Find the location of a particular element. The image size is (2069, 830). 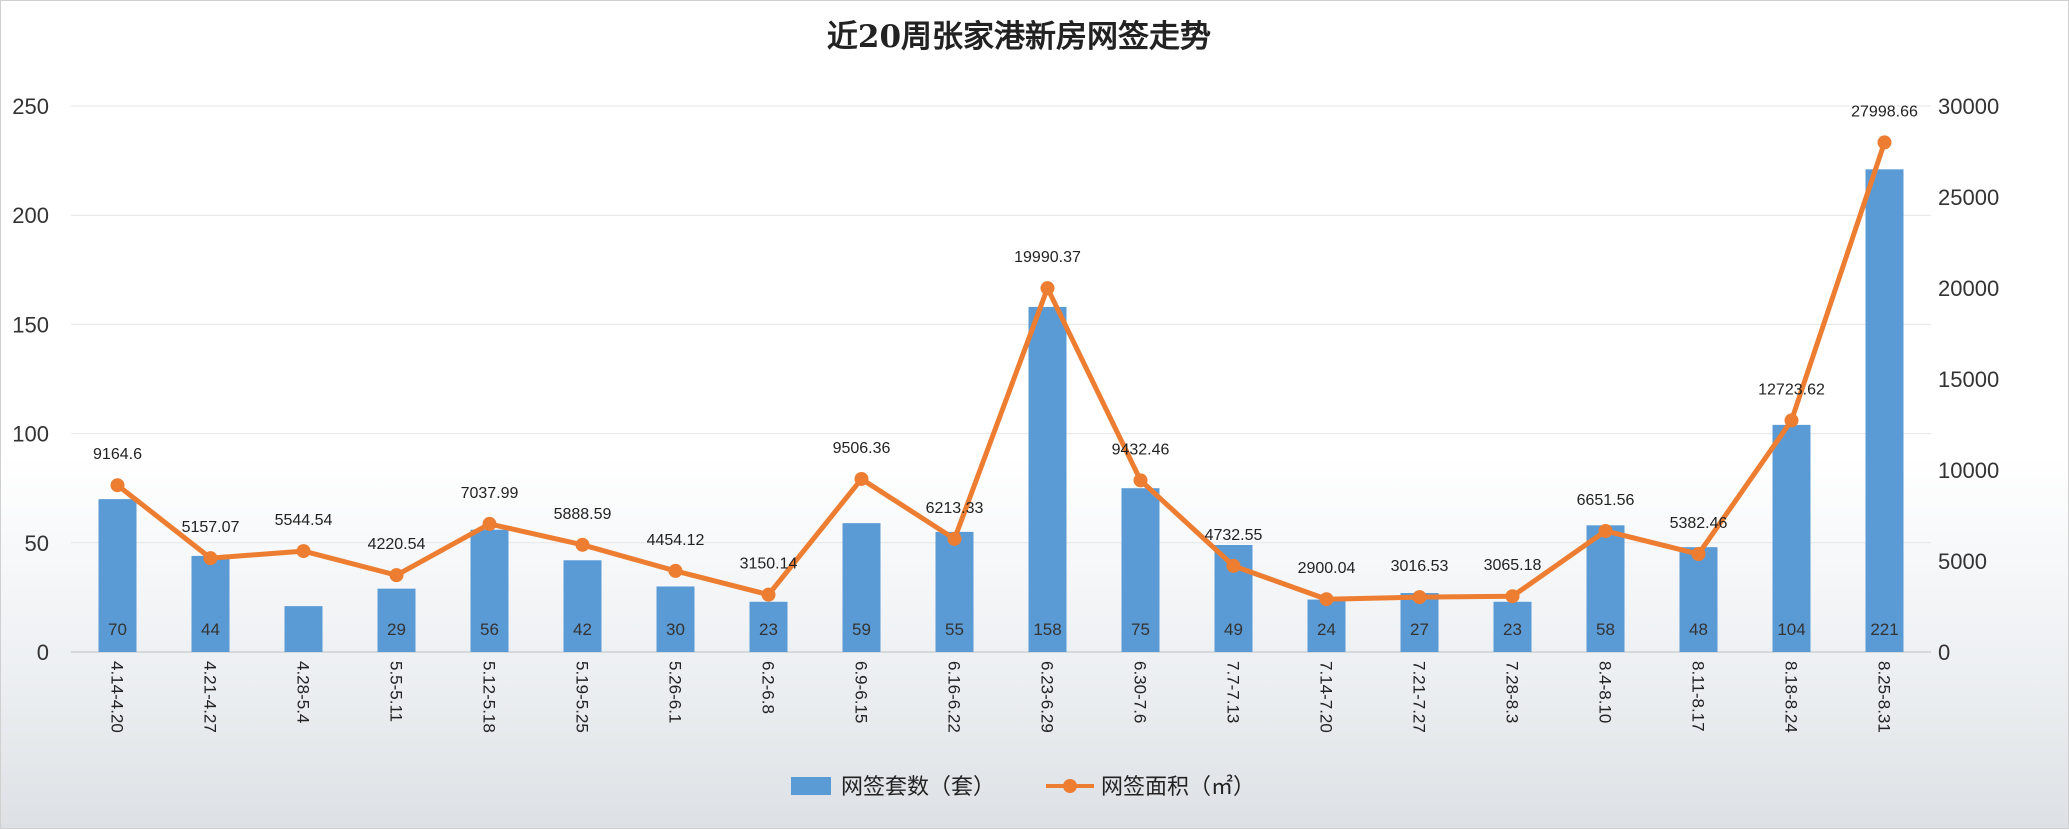

line-data-label: 6213.33 is located at coordinates (955, 508).